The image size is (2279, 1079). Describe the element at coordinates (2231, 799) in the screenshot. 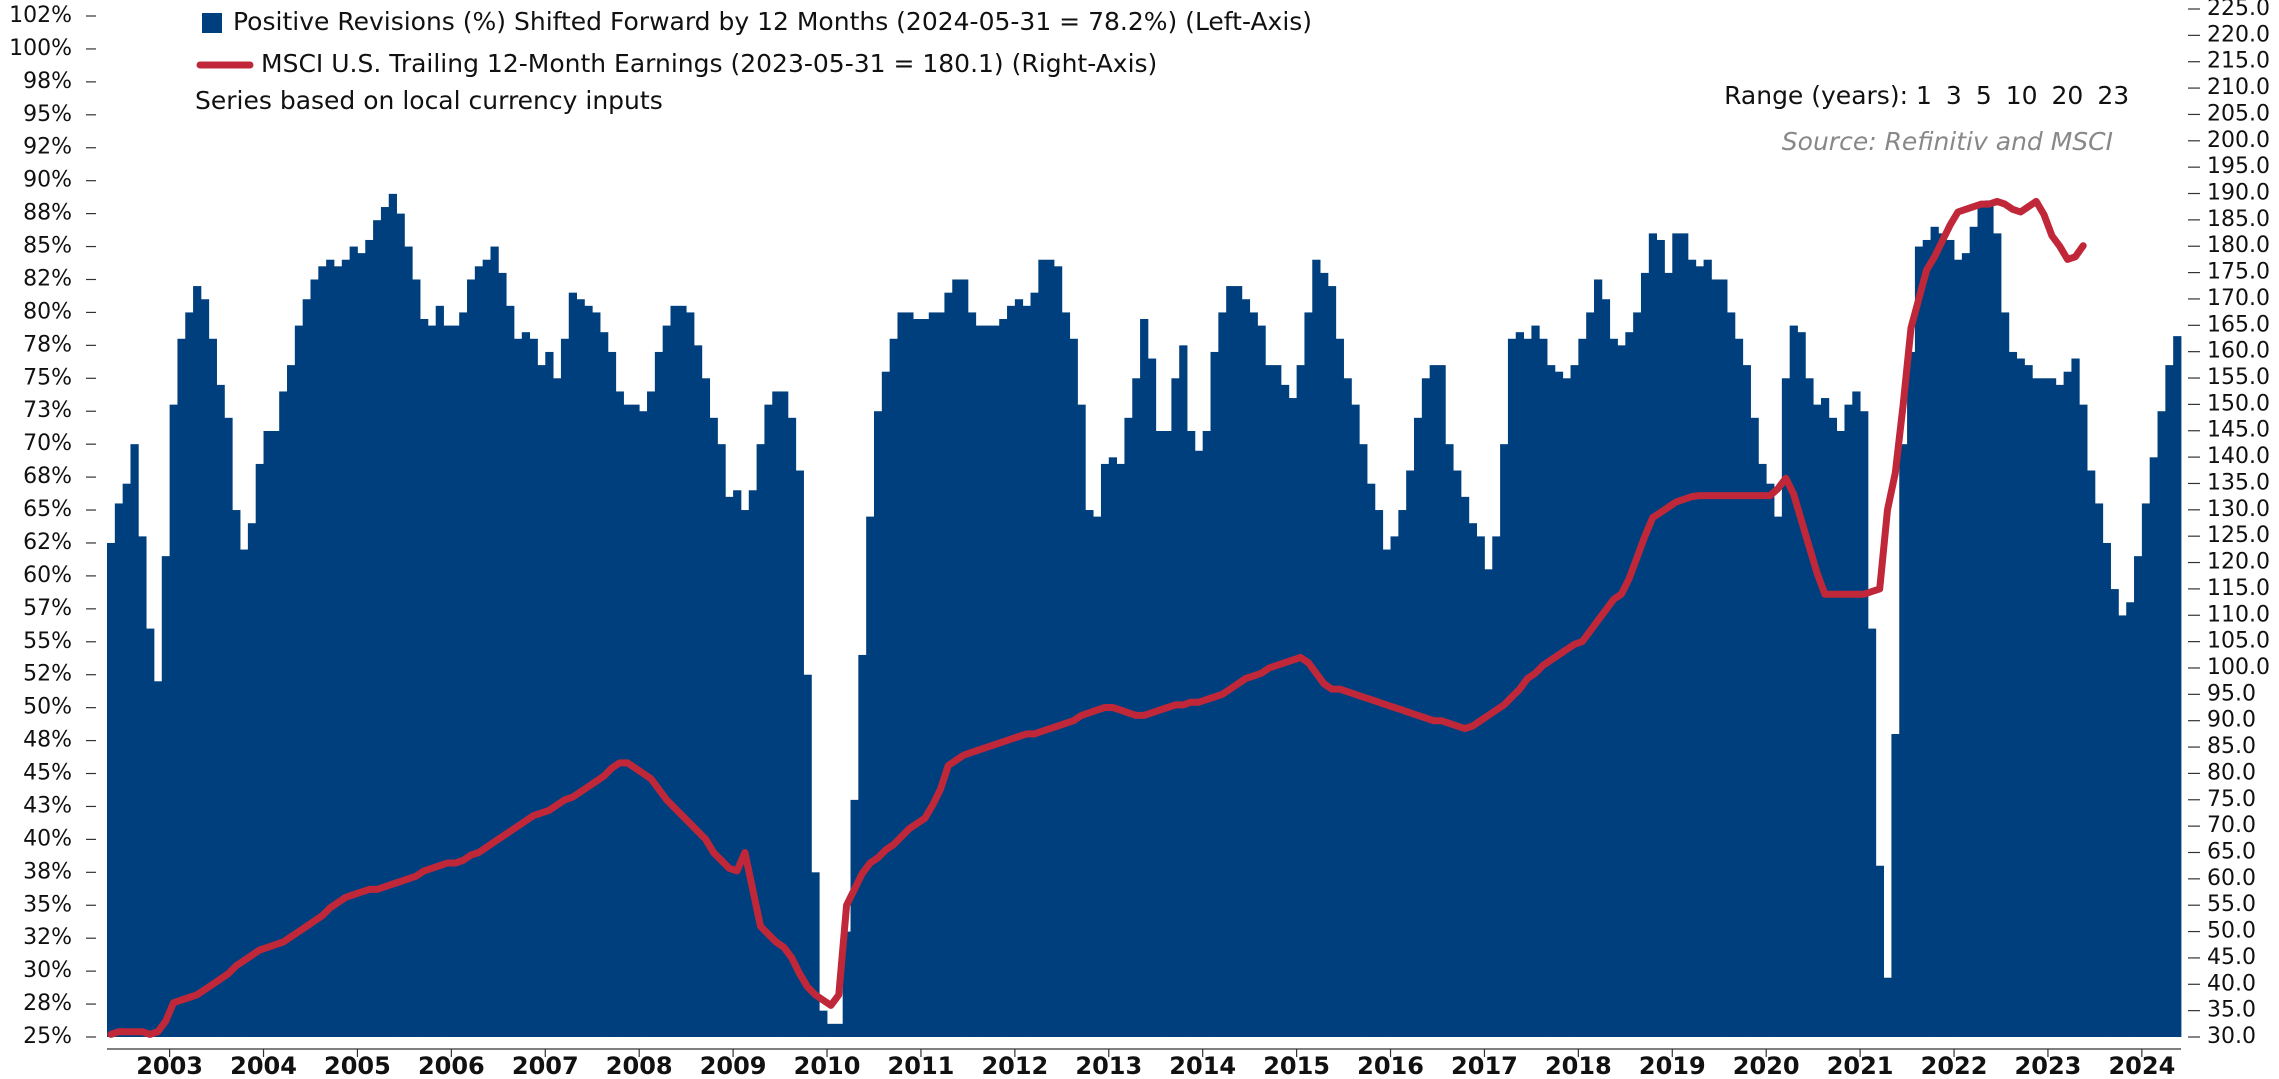

I see `y2-tick-label: 75.0` at that location.